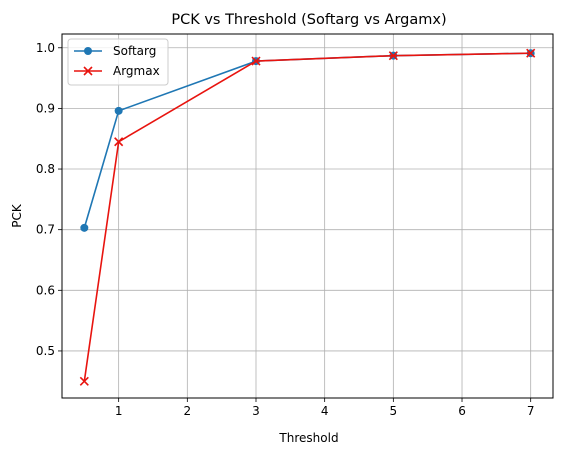 This screenshot has height=455, width=567. What do you see at coordinates (17, 215) in the screenshot?
I see `y-axis-label: PCK` at bounding box center [17, 215].